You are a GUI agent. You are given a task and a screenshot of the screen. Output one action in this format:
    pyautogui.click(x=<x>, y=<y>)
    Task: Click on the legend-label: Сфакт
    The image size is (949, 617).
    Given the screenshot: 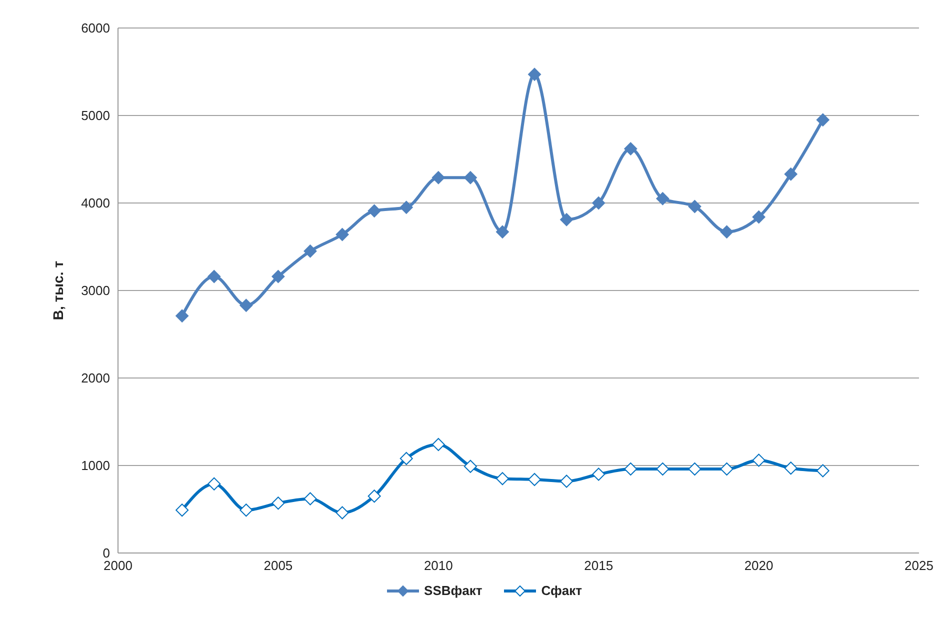 What is the action you would take?
    pyautogui.click(x=561, y=590)
    